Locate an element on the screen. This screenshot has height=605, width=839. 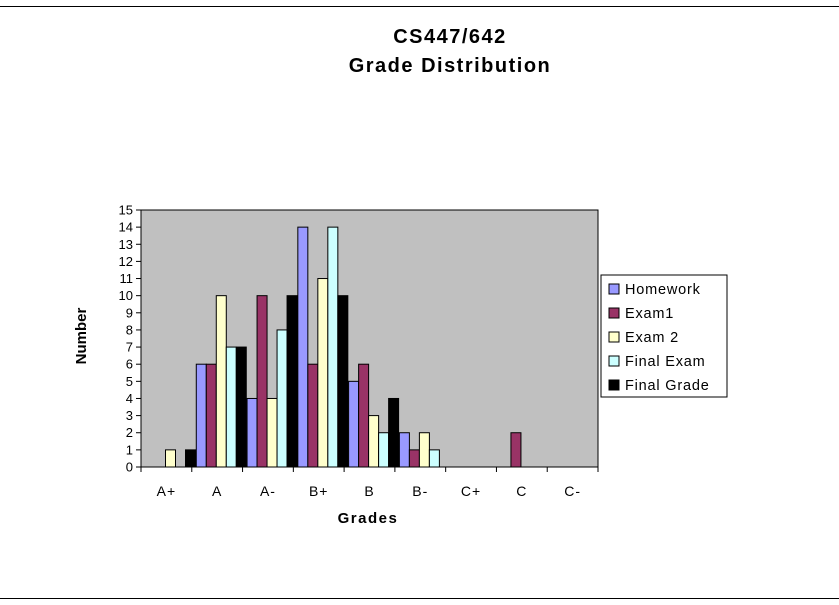
y-tick-label: 10 is located at coordinates (126, 295).